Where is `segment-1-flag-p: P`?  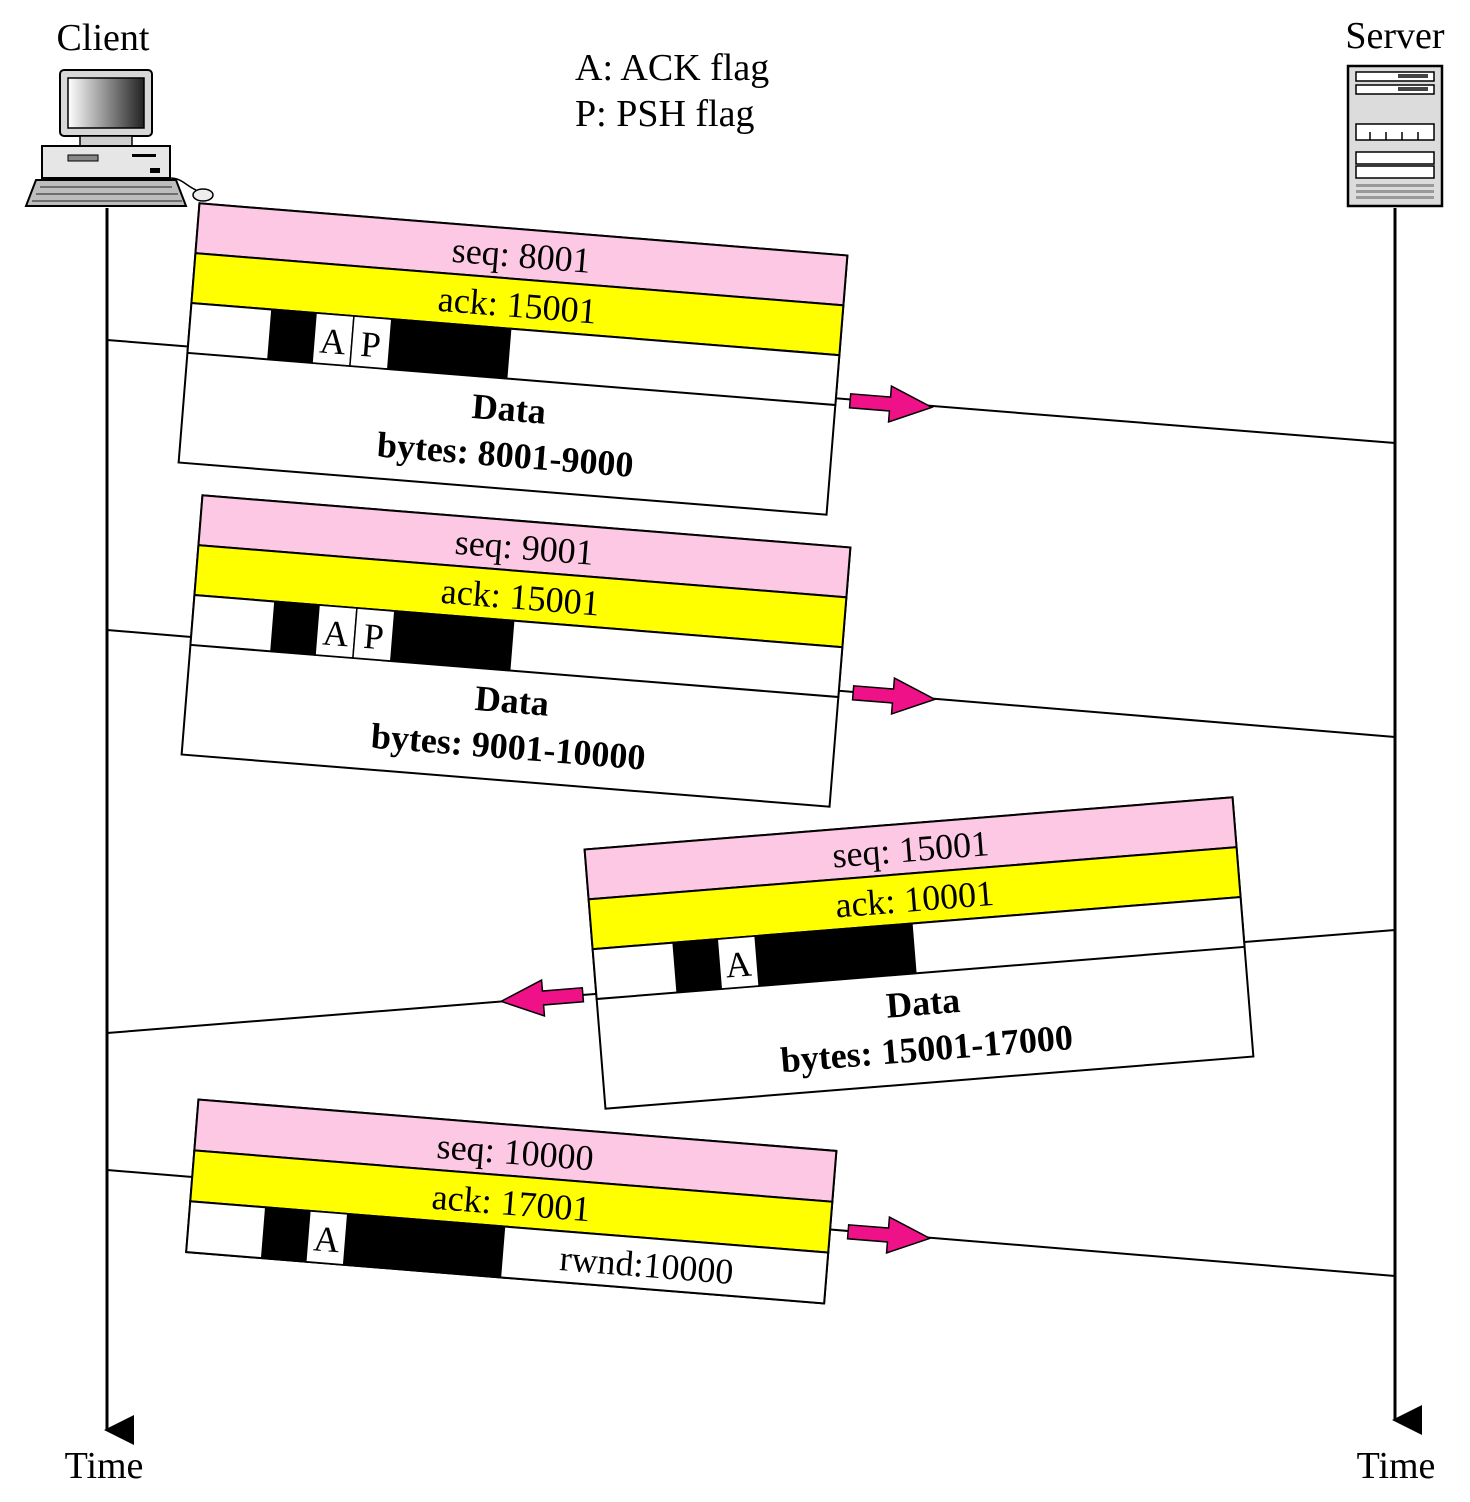
segment-1-flag-p: P is located at coordinates (370, 344).